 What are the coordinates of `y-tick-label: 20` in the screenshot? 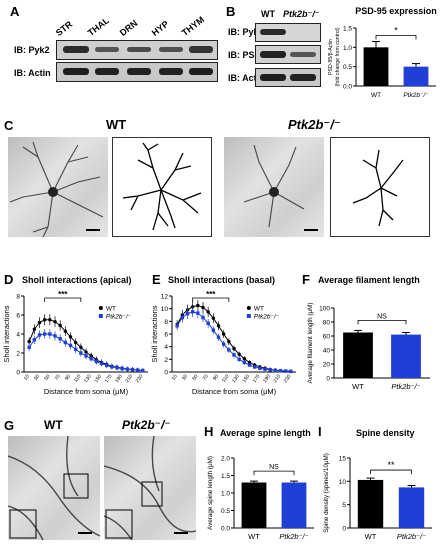 It's located at (327, 365).